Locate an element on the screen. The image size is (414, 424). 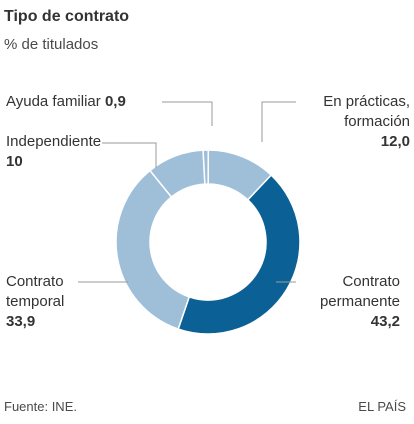
label-ayuda-familiar: Ayuda familiar 0,9 is located at coordinates (66, 102).